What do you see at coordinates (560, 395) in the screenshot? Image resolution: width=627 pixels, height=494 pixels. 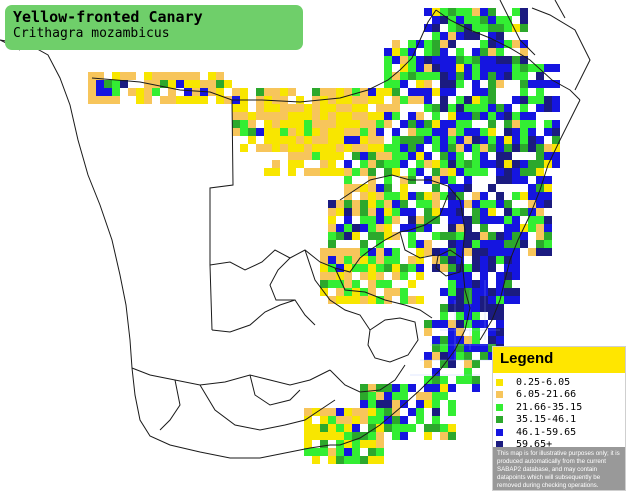 I see `legend-item: 6.05-21.66` at bounding box center [560, 395].